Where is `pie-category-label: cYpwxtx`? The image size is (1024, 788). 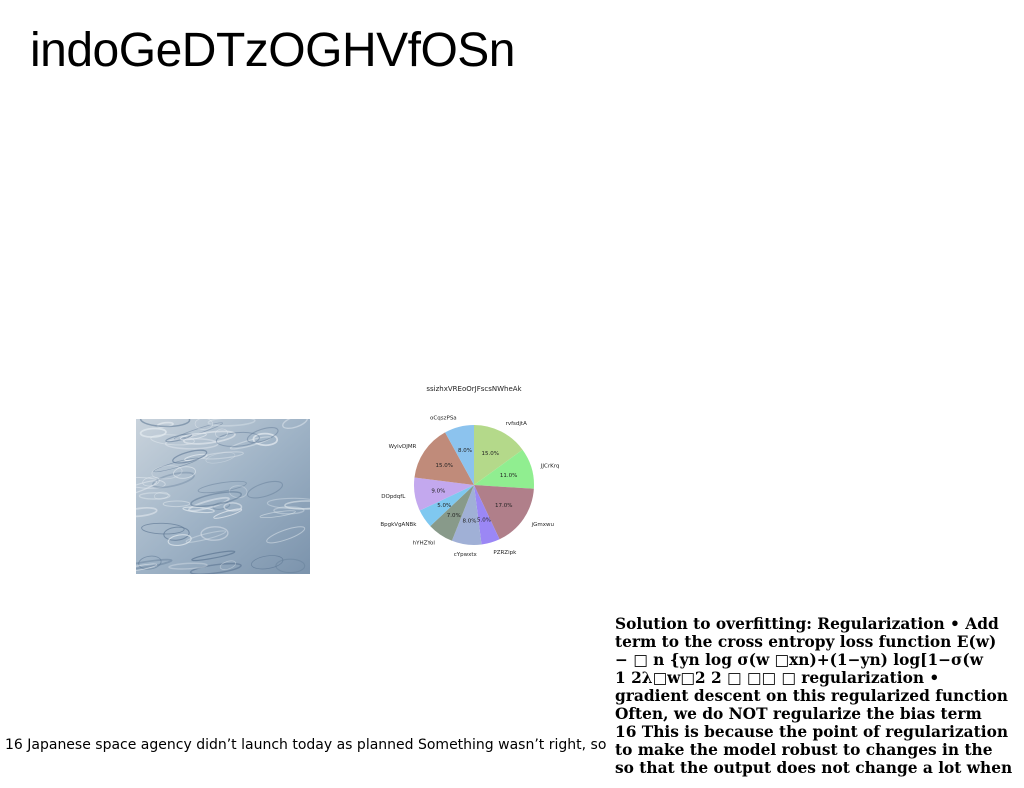
pie-category-label: cYpwxtx is located at coordinates (466, 555).